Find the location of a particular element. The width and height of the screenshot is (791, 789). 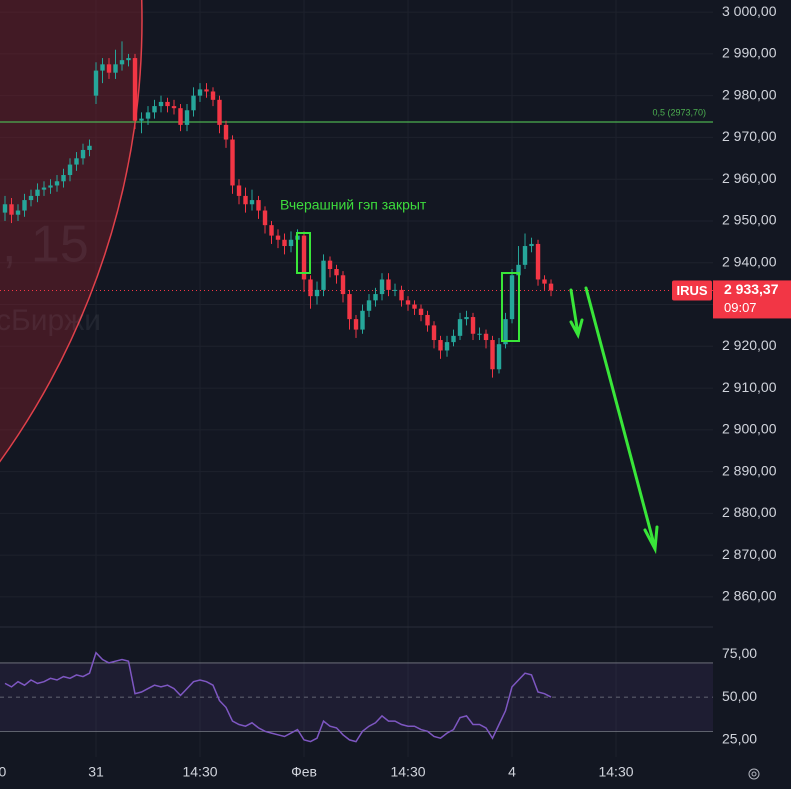

ticker-box is located at coordinates (692, 290).